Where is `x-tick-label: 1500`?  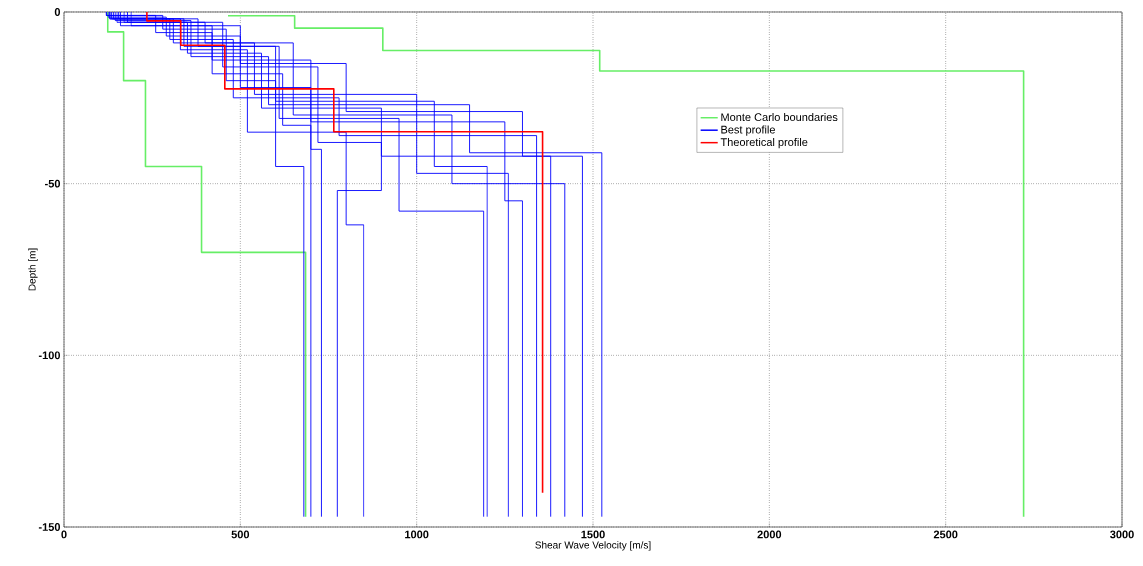 x-tick-label: 1500 is located at coordinates (593, 534).